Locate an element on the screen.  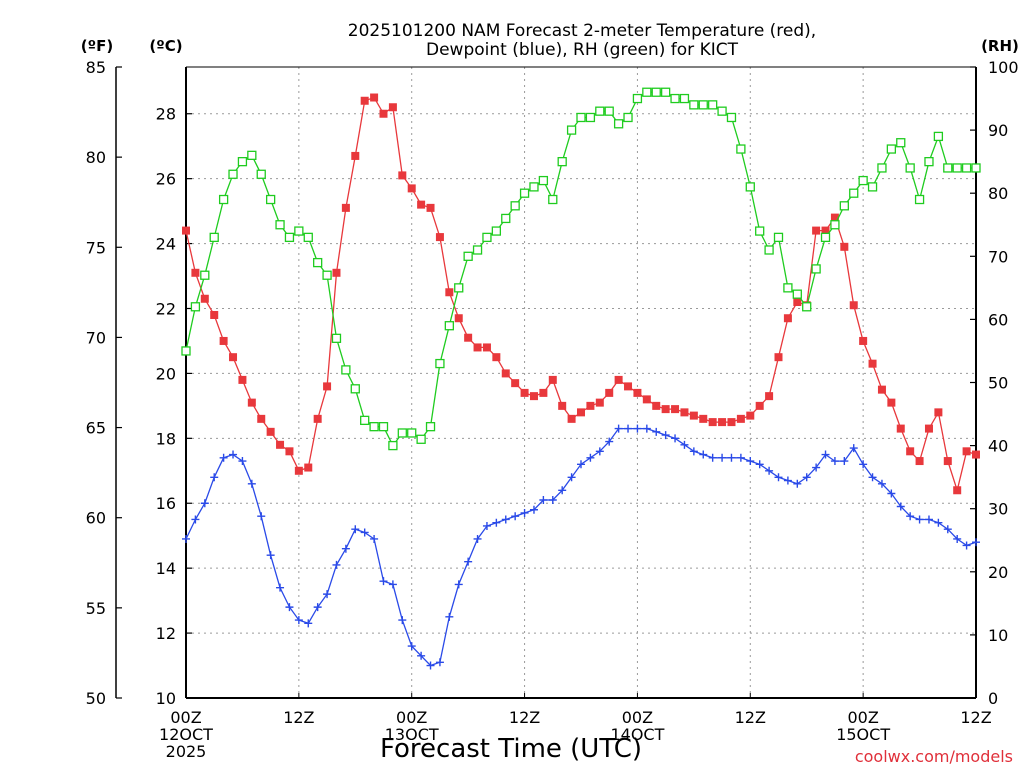
x-axis-label: Forecast Time (UTC) is located at coordinates (511, 749).